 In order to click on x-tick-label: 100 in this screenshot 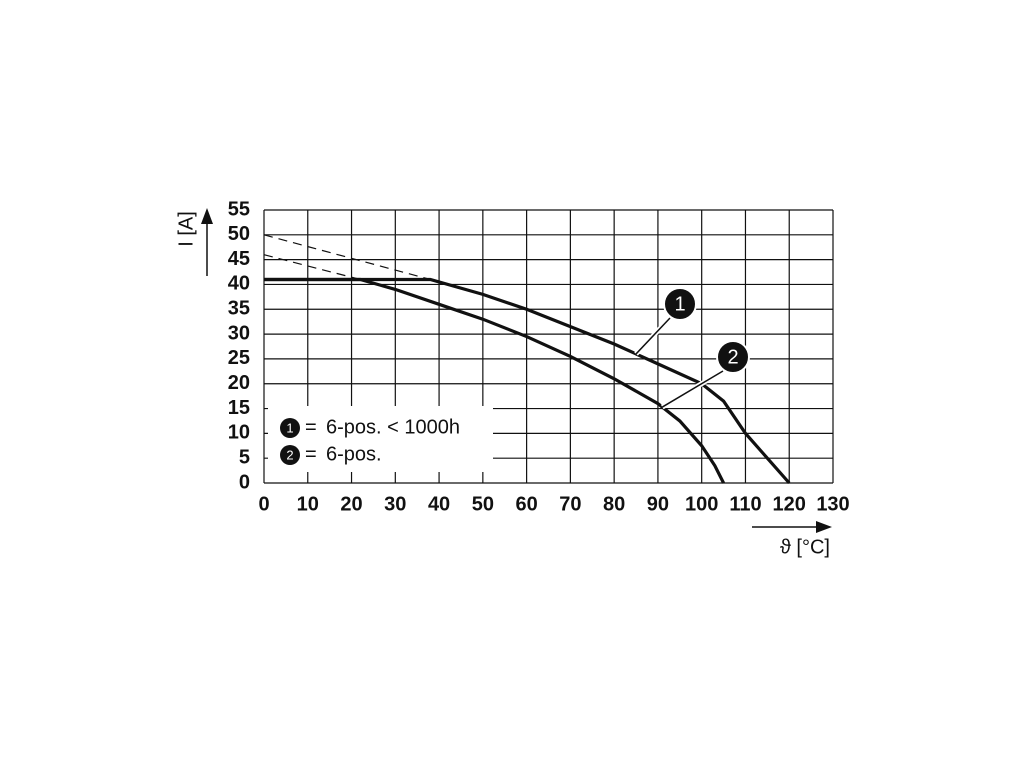, I will do `click(701, 504)`.